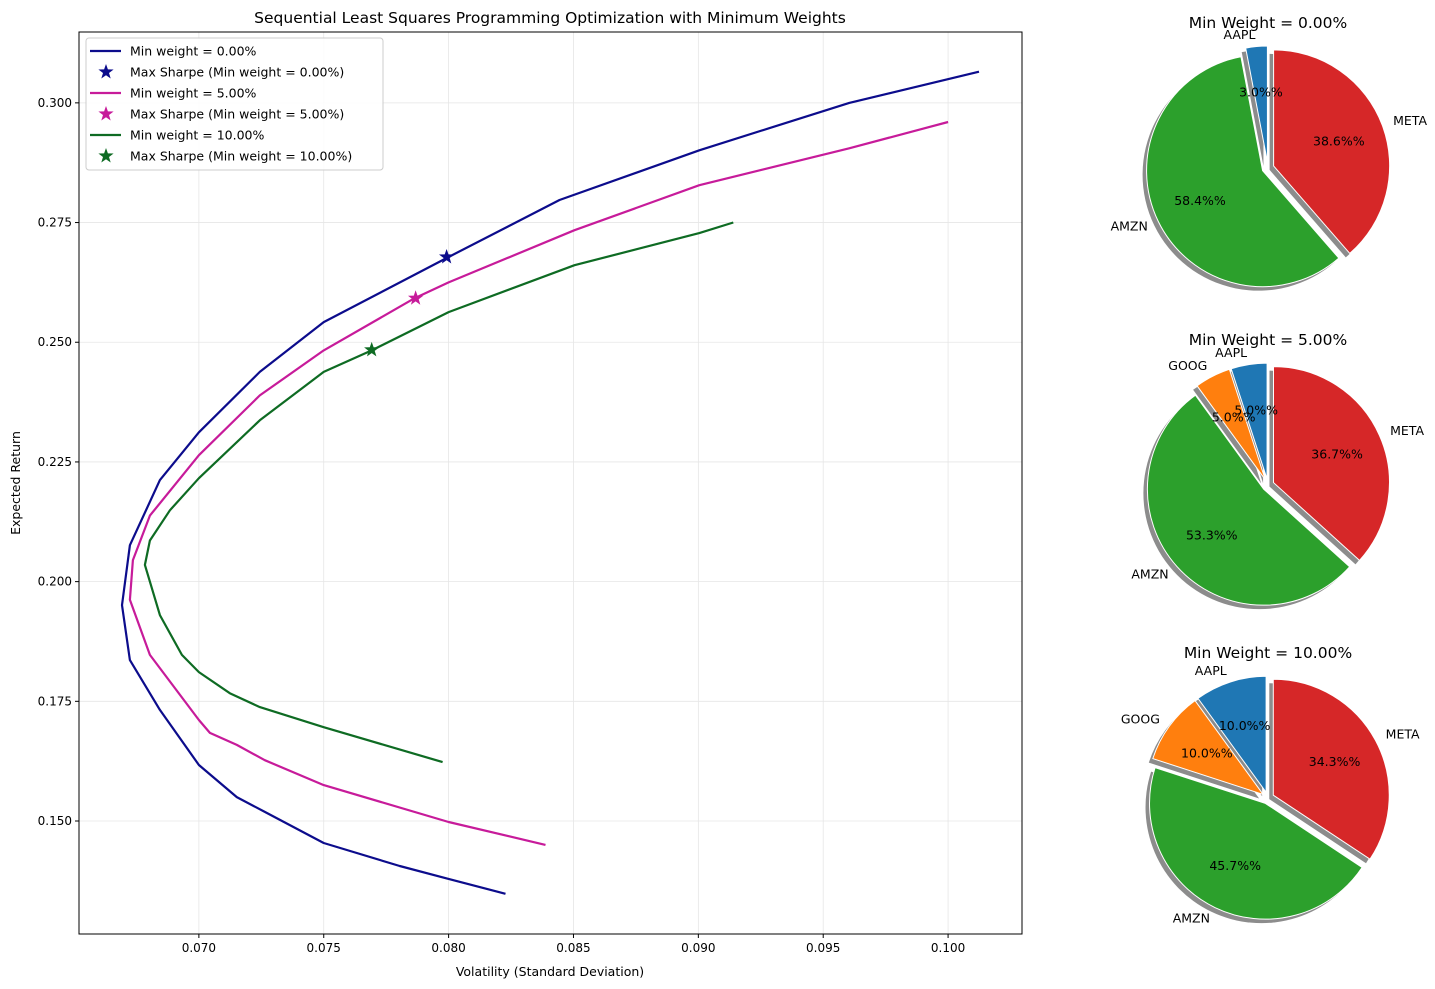 Image resolution: width=1435 pixels, height=989 pixels. What do you see at coordinates (15, 483) in the screenshot?
I see `y-axis-label: Expected Return` at bounding box center [15, 483].